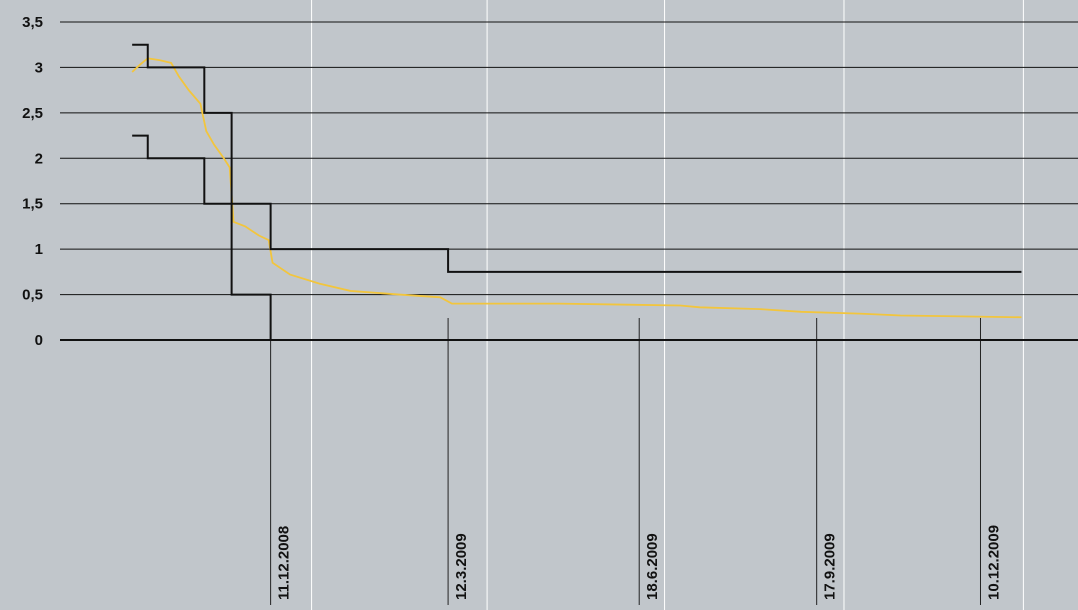  I want to click on y-tick-label: 2, so click(39, 158).